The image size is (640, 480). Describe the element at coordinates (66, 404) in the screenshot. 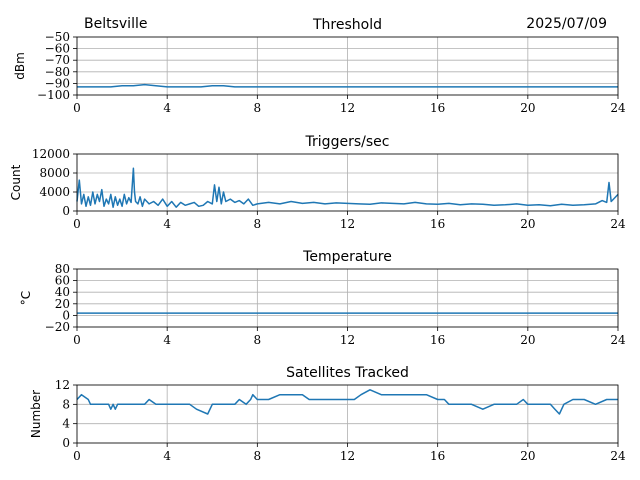

I see `y-tick-label: 8` at that location.